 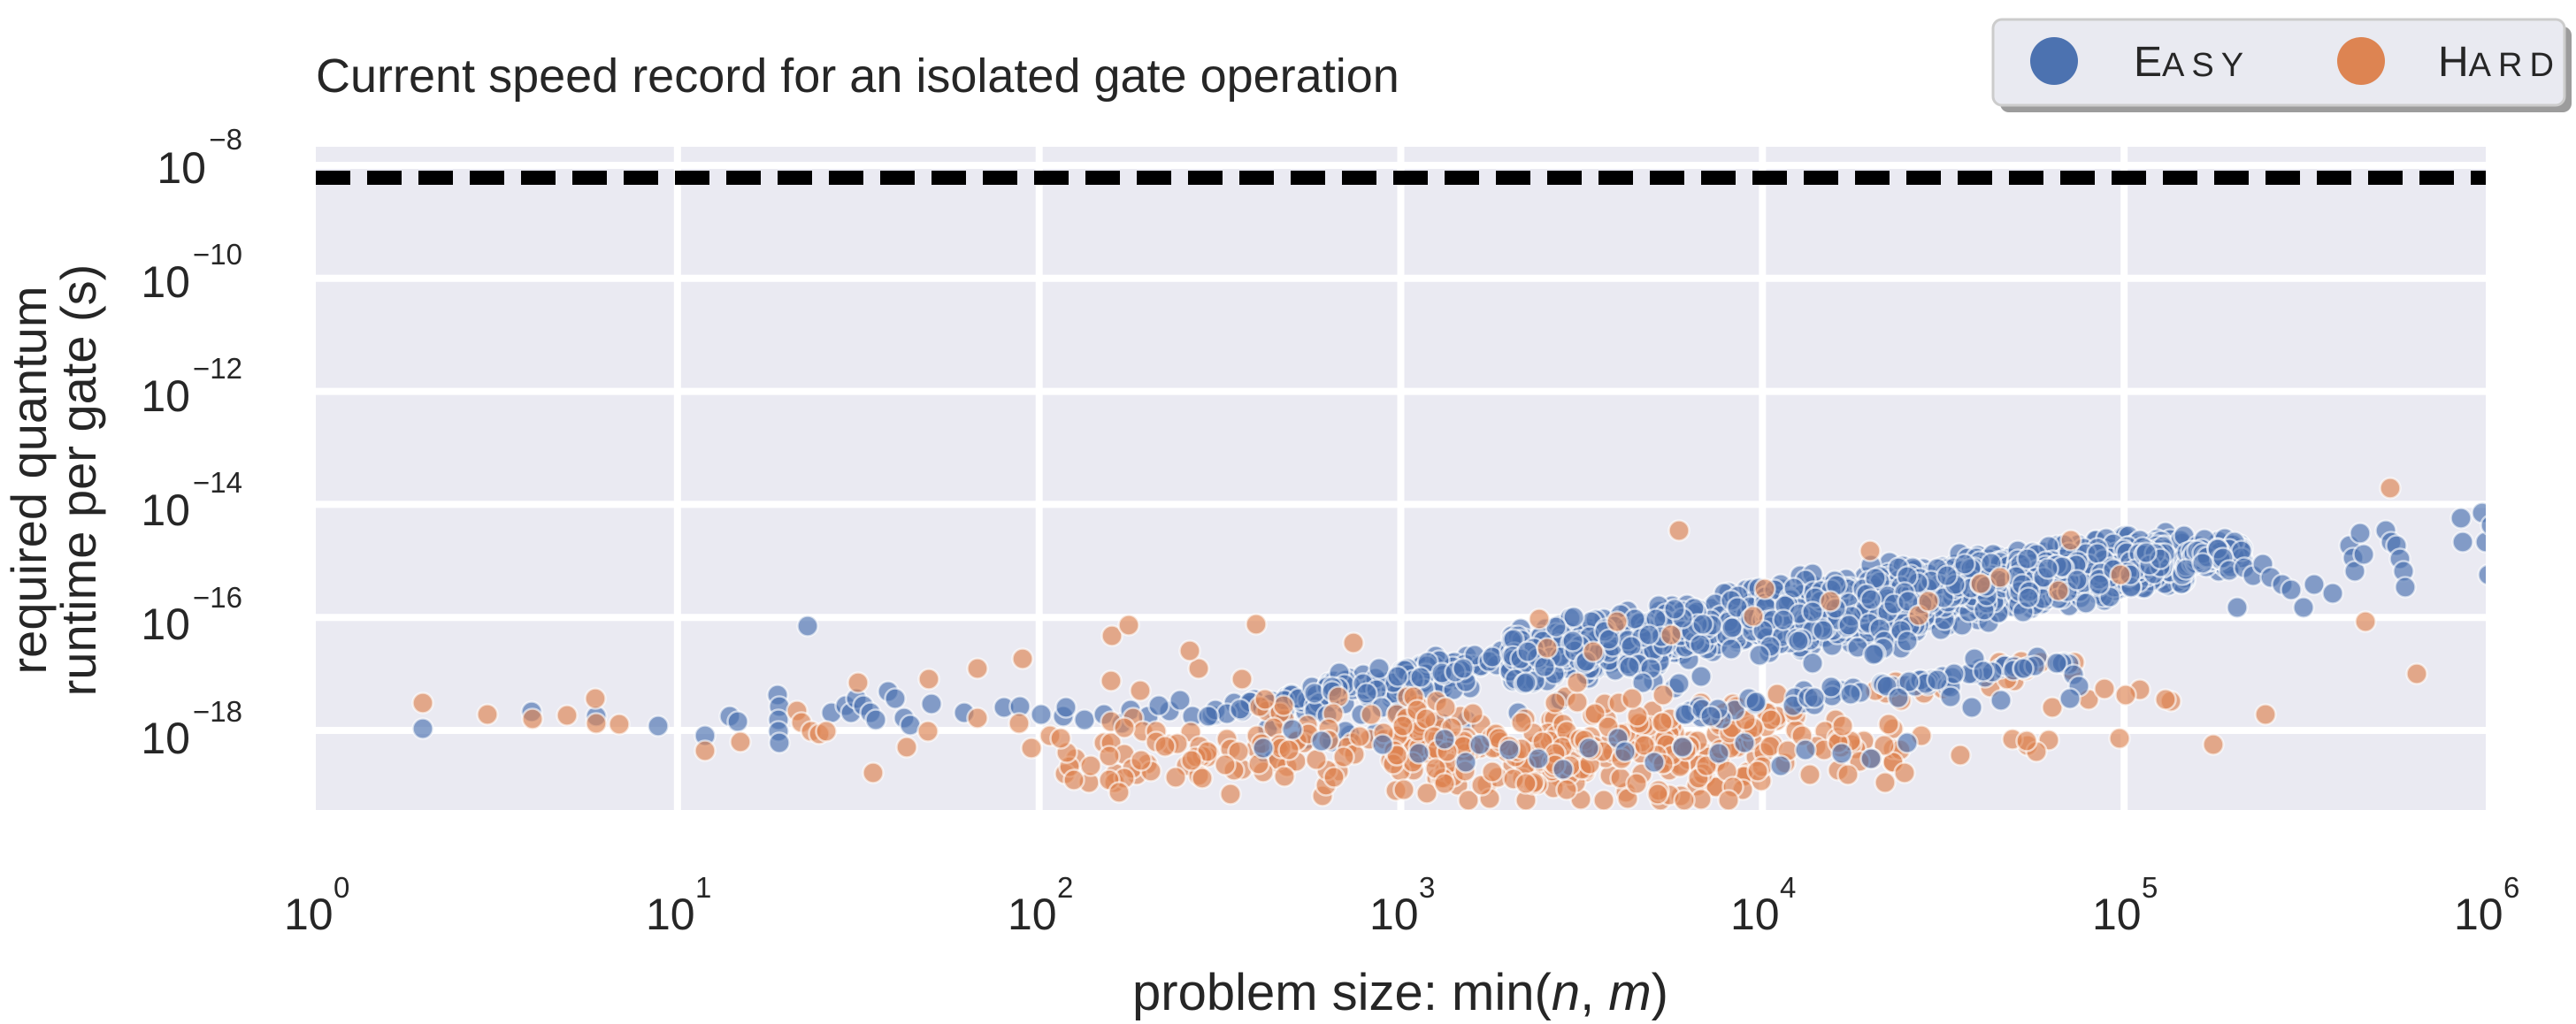 What do you see at coordinates (225, 139) in the screenshot?
I see `svg-text: −8` at bounding box center [225, 139].